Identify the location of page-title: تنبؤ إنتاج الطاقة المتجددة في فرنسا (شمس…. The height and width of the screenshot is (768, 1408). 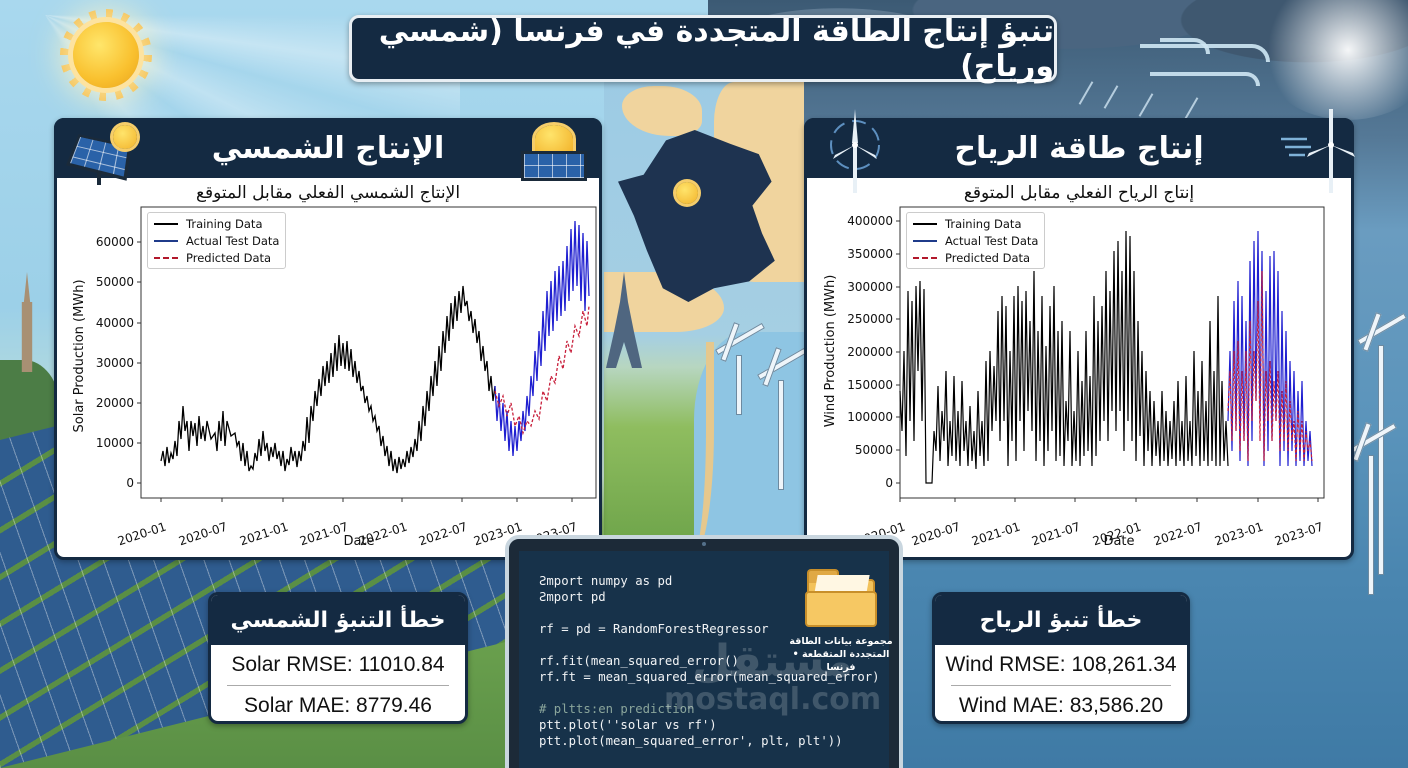
(716, 48).